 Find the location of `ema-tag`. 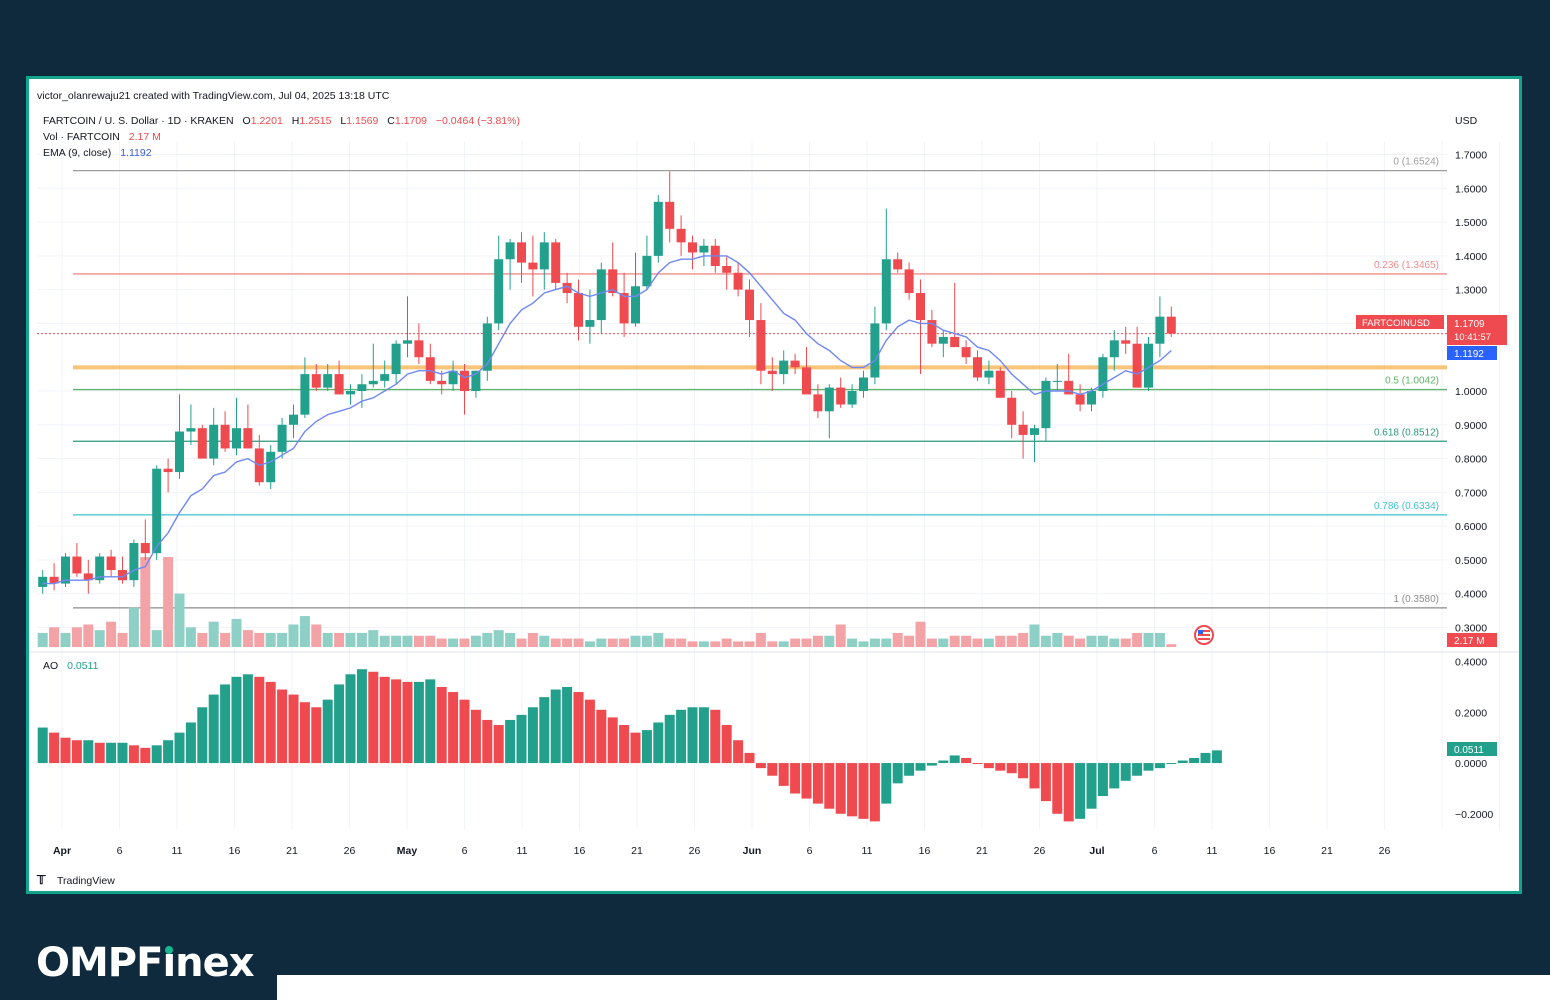

ema-tag is located at coordinates (1472, 353).